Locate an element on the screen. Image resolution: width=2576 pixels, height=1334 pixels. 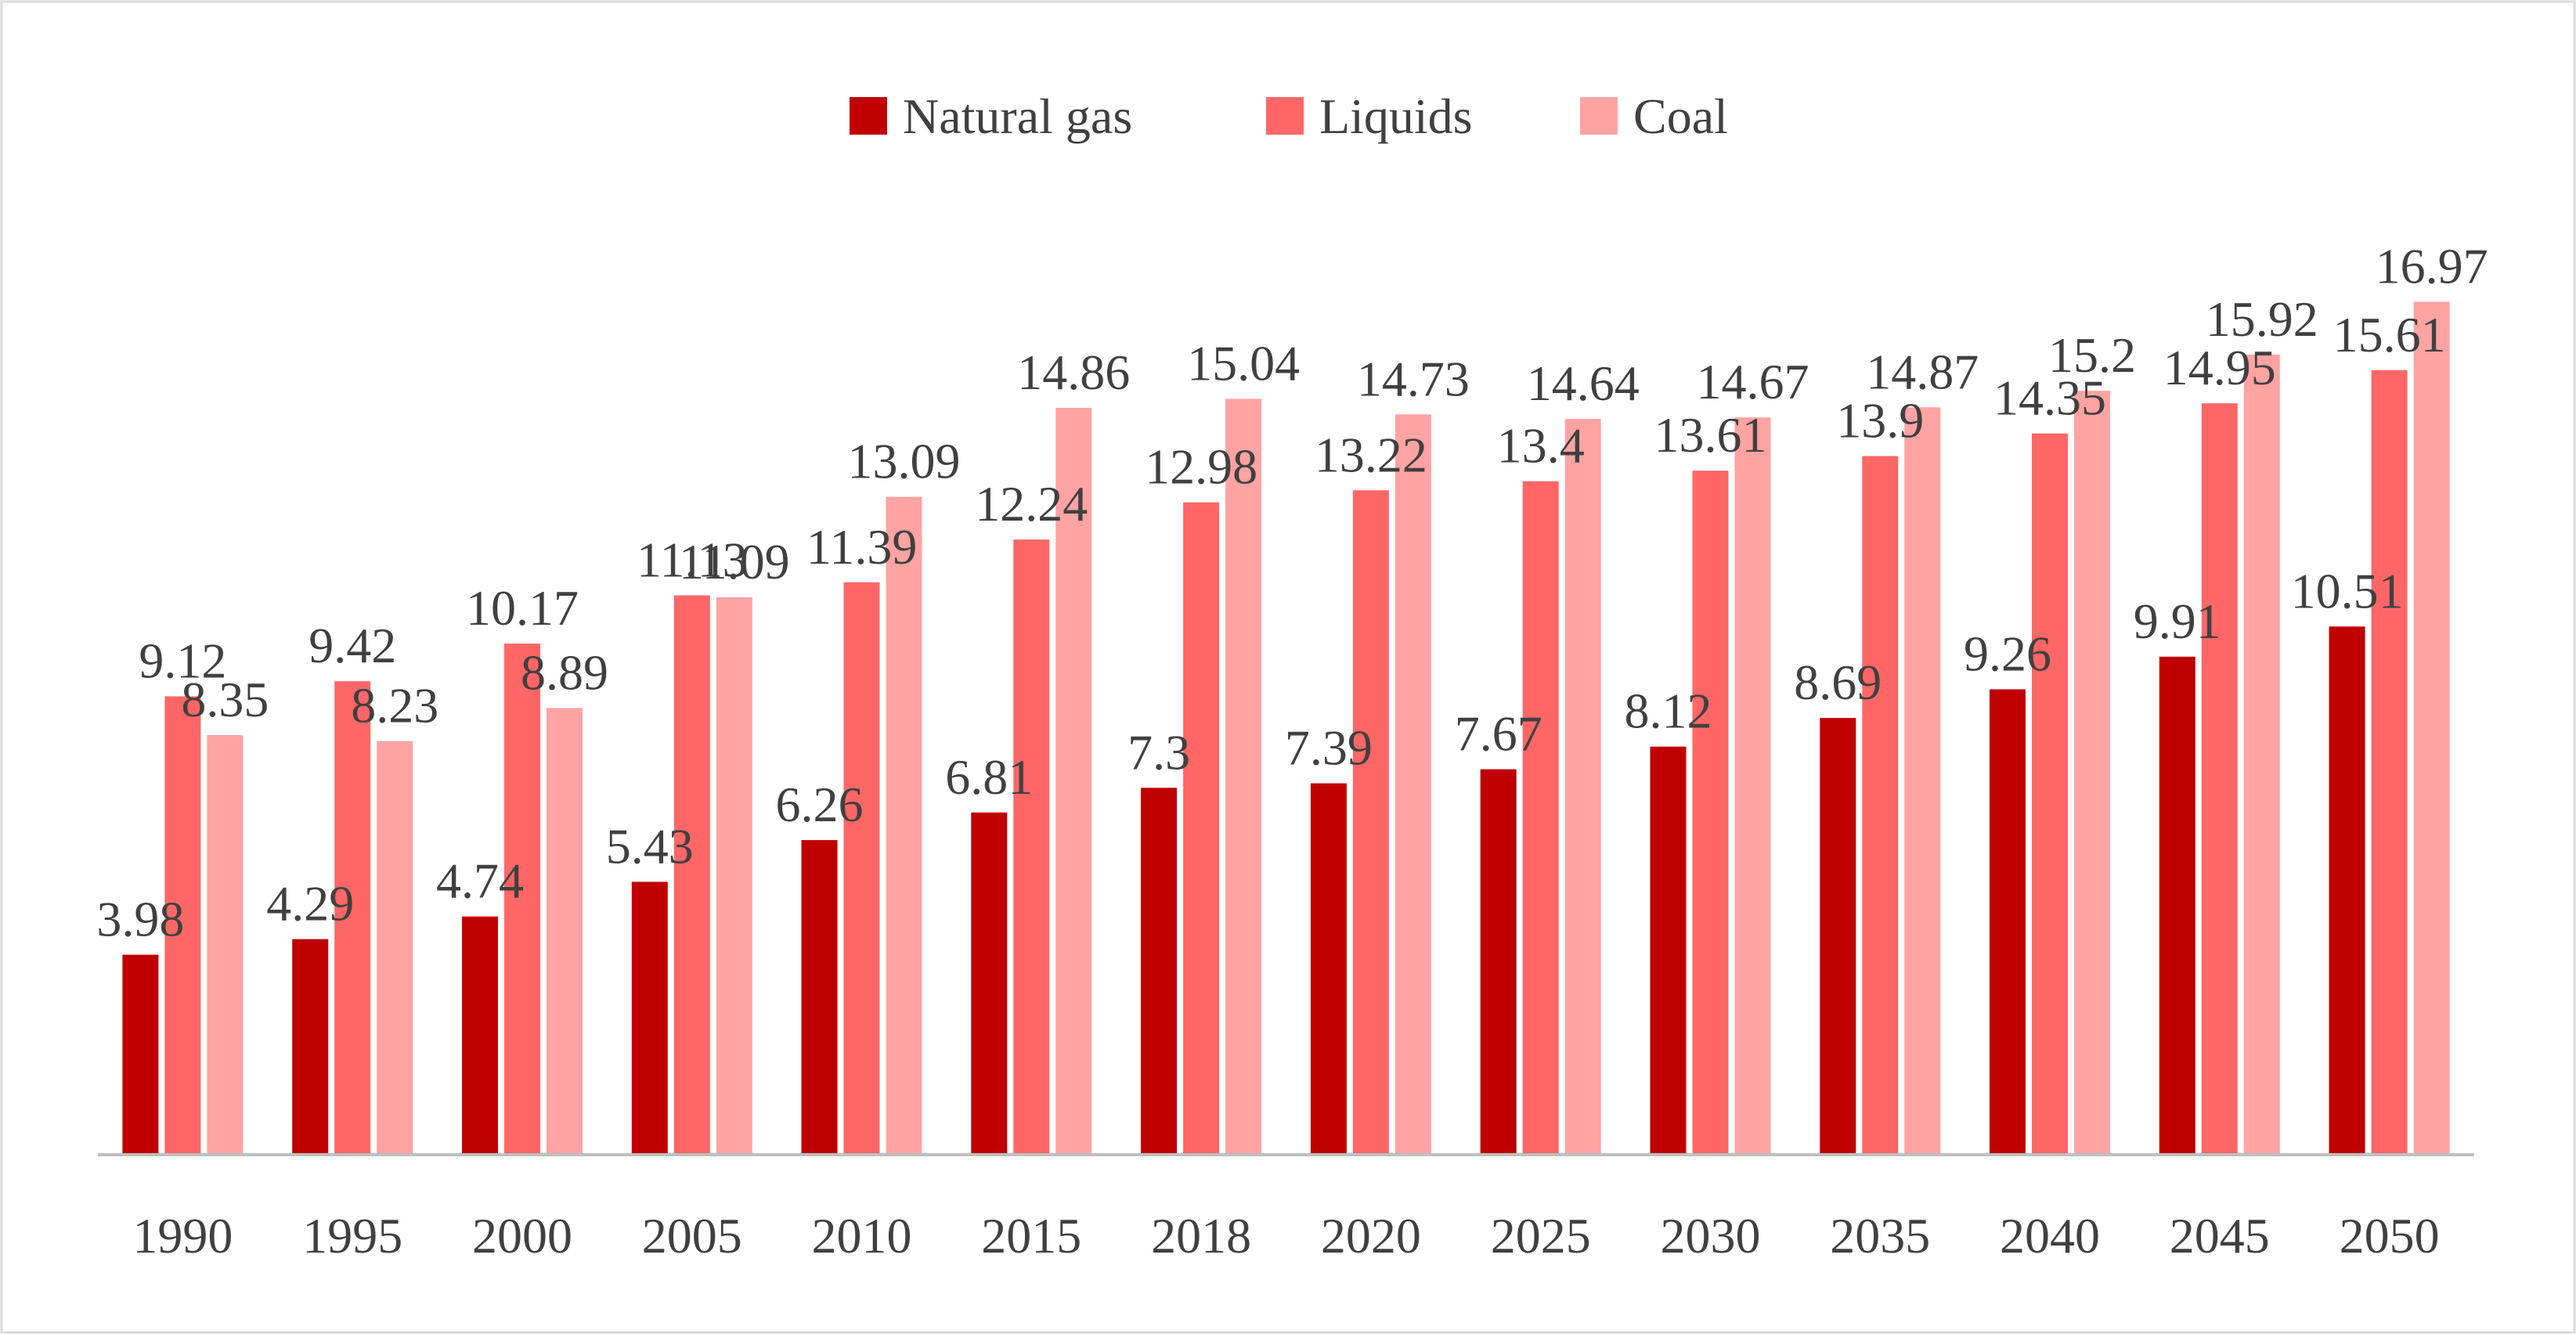
legend: Natural gas Liquids Coal is located at coordinates (1289, 116).